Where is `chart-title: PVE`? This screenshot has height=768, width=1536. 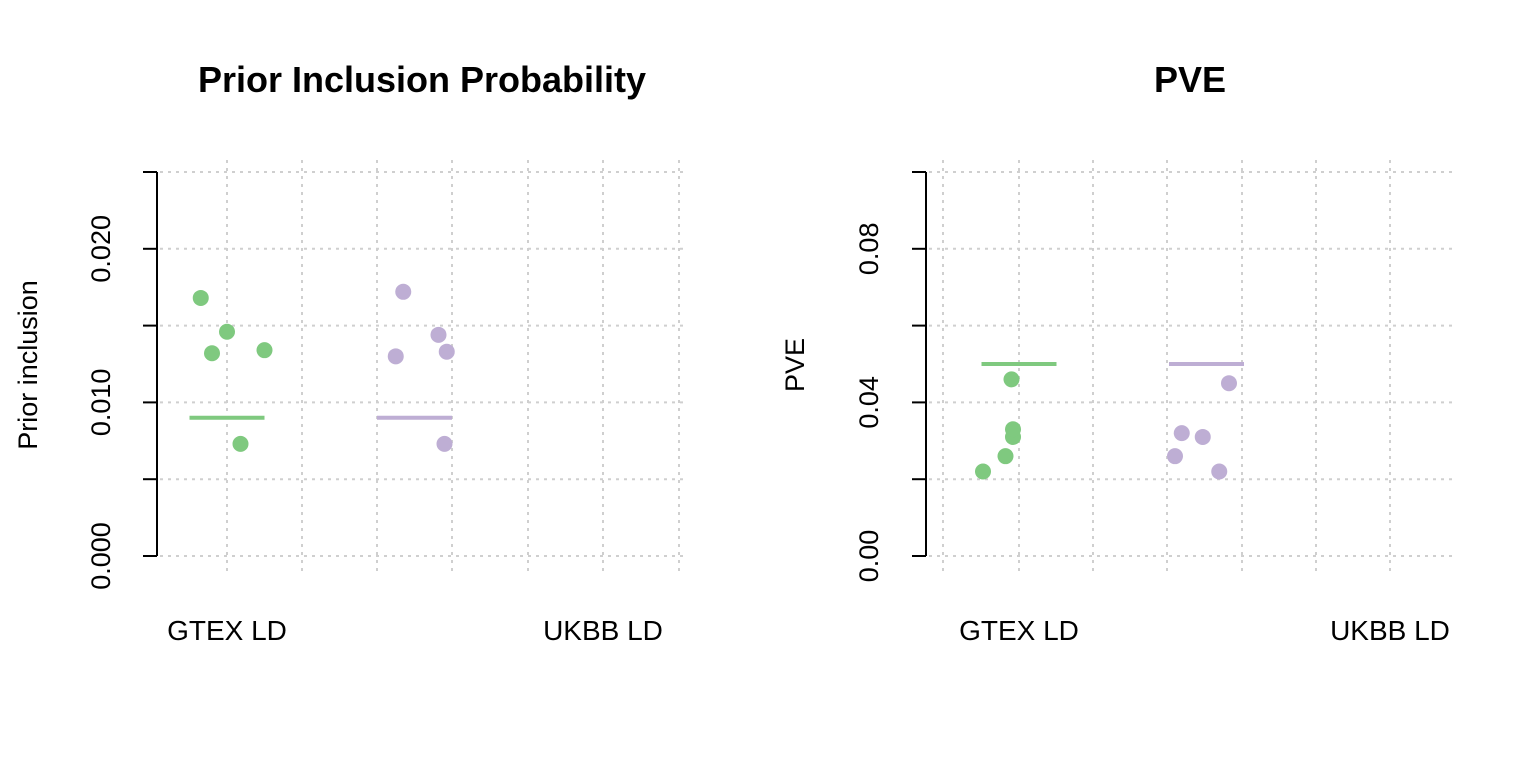 chart-title: PVE is located at coordinates (1190, 79).